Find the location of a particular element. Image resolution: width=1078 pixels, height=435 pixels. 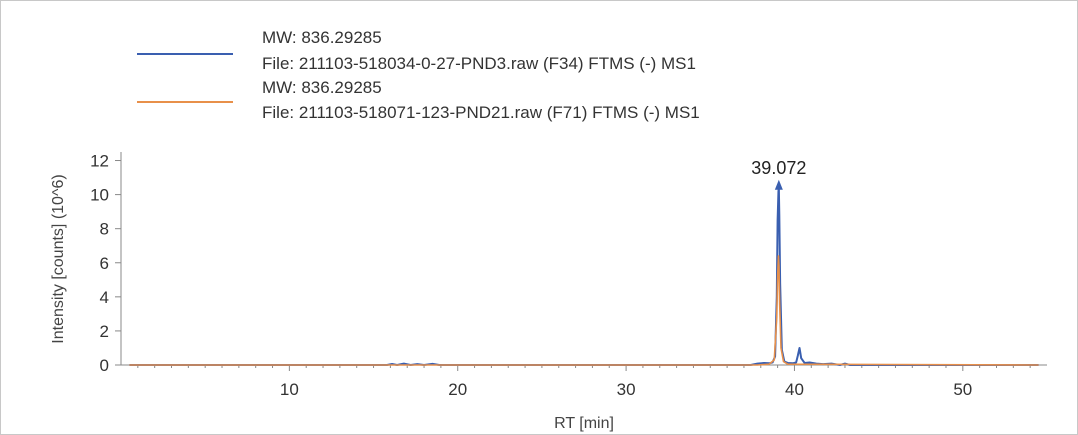

y-tick-label: 10 is located at coordinates (99, 195).